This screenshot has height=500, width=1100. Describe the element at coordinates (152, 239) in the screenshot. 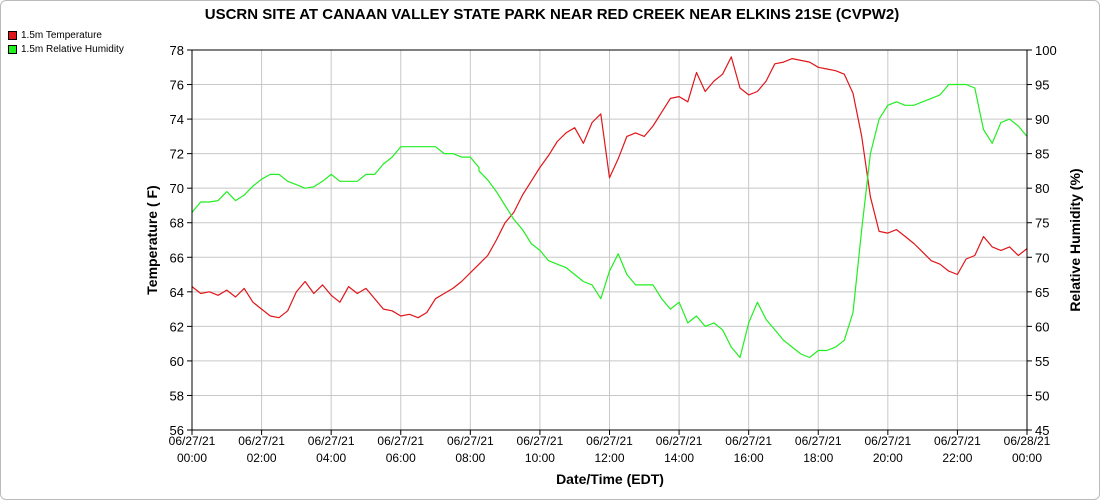

I see `y-axis-label-left: Temperature ( F)` at that location.